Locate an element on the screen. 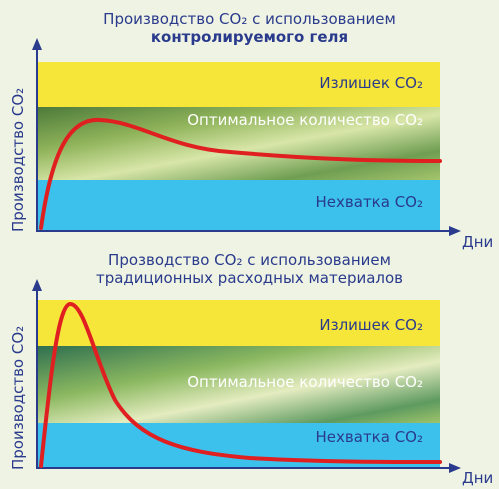 This screenshot has width=499, height=489. panel2-optimal-zone is located at coordinates (238, 384).